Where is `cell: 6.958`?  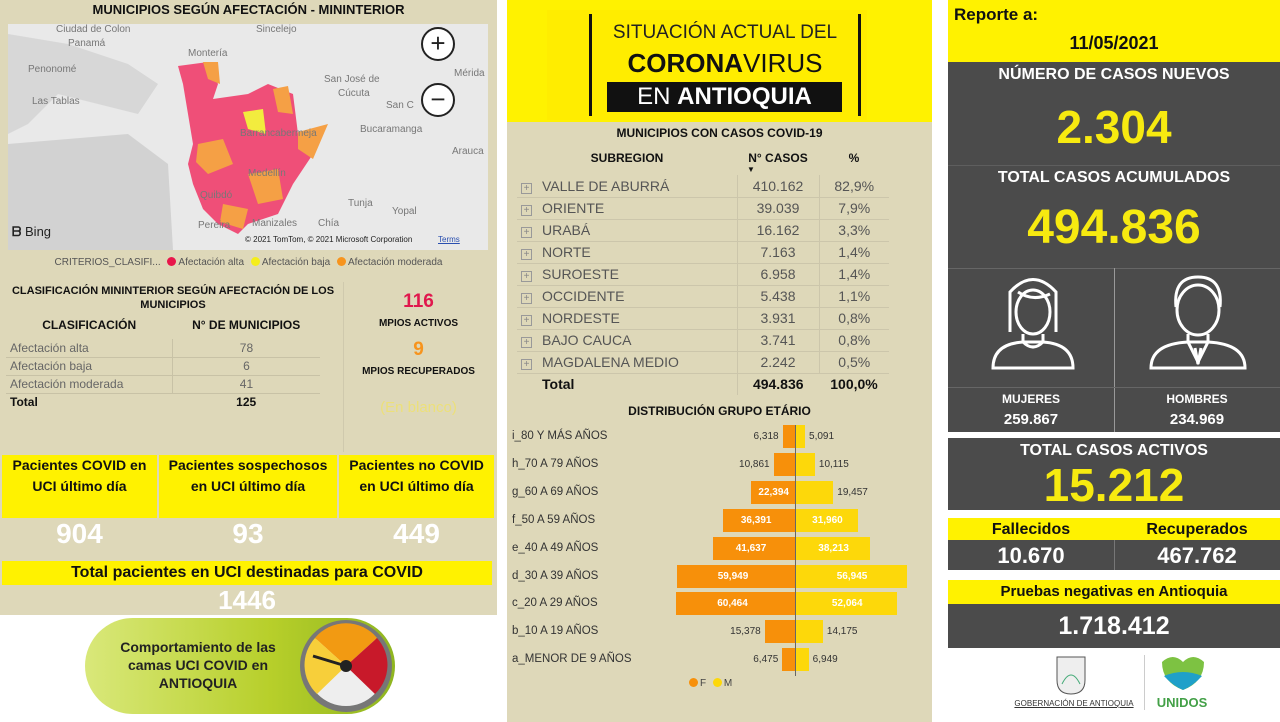
cell: 6.958 is located at coordinates (777, 274).